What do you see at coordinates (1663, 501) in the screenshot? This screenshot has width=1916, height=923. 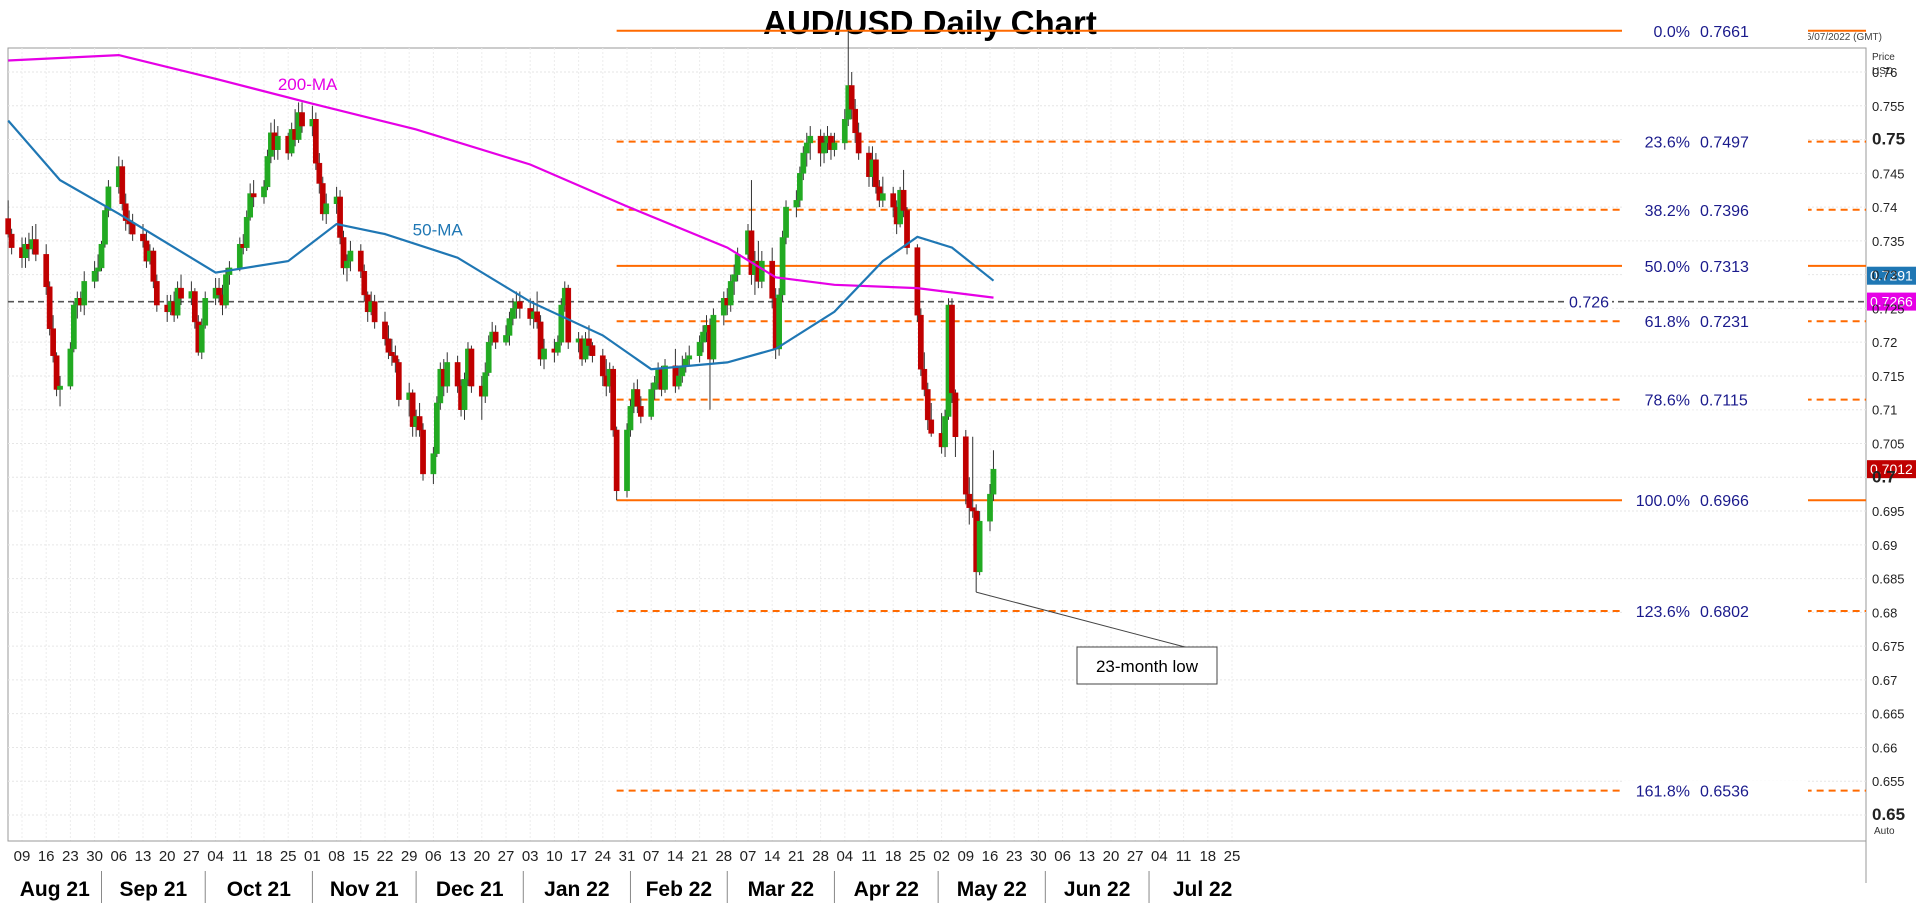 I see `fib-percent-label: 100.0%` at bounding box center [1663, 501].